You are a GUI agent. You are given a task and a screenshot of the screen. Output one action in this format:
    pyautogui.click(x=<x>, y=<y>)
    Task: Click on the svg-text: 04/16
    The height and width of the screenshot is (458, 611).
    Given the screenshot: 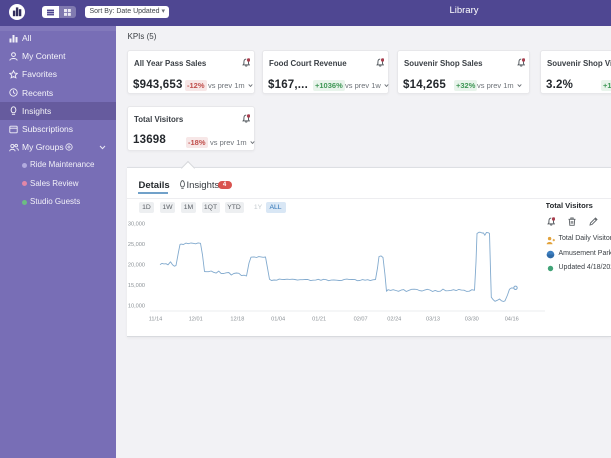 What is the action you would take?
    pyautogui.click(x=512, y=320)
    